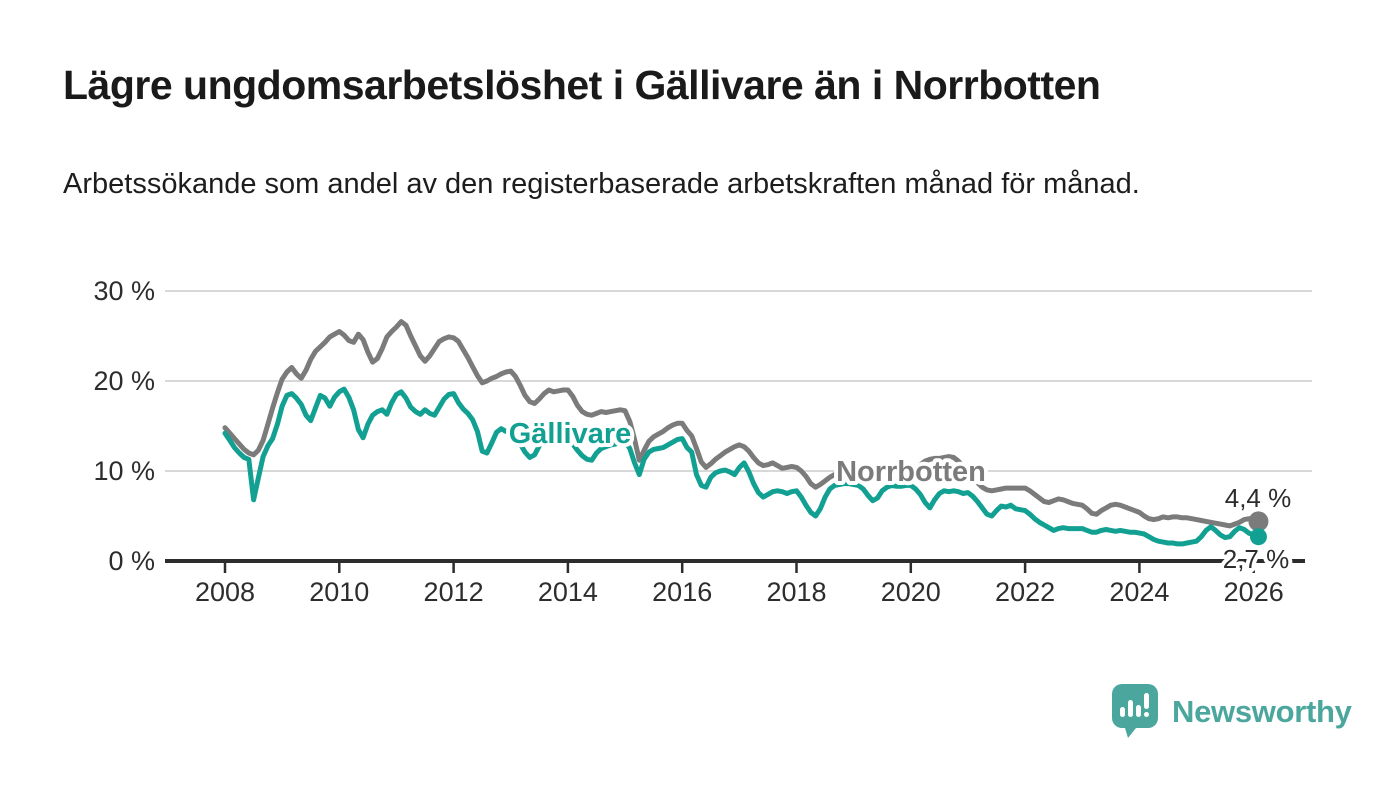 The height and width of the screenshot is (794, 1400). What do you see at coordinates (682, 592) in the screenshot?
I see `x-axis-label-2016: 2016` at bounding box center [682, 592].